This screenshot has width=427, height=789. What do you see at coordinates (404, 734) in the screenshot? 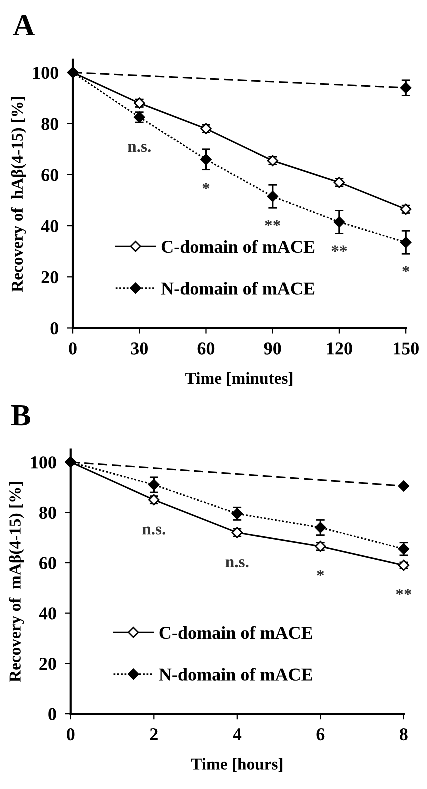
I see `x-tick-label: 8` at bounding box center [404, 734].